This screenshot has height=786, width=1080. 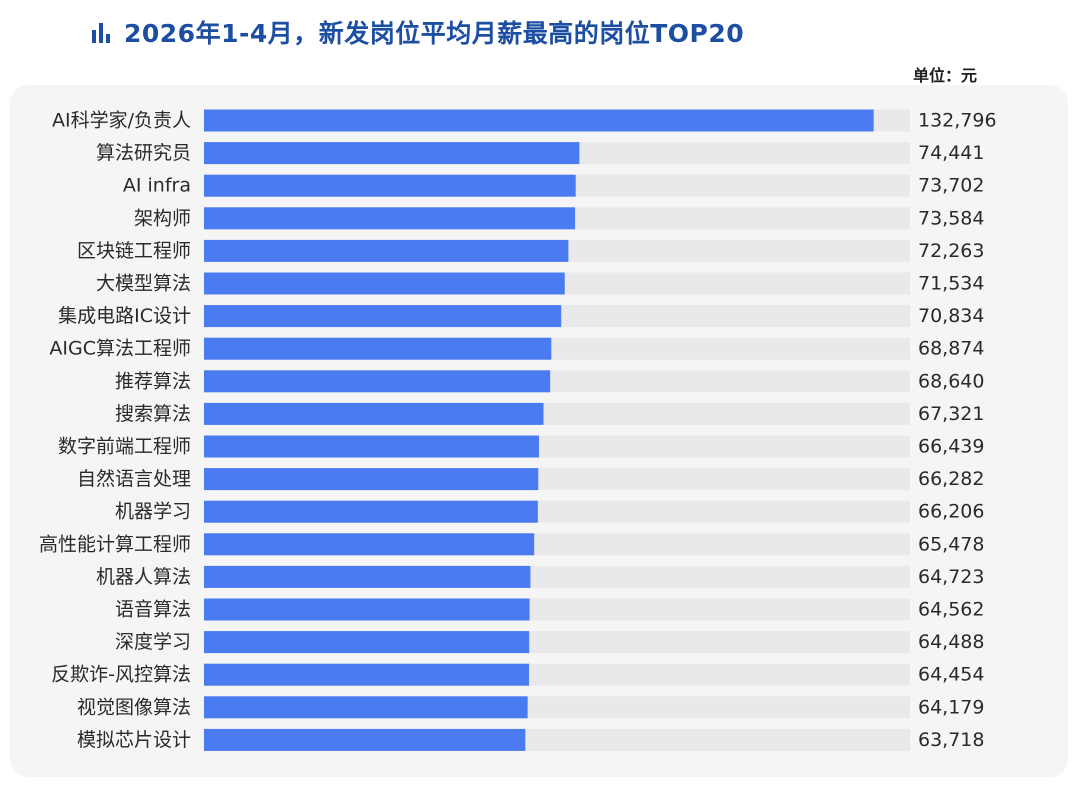 I want to click on value-label: 71,534, so click(x=951, y=284).